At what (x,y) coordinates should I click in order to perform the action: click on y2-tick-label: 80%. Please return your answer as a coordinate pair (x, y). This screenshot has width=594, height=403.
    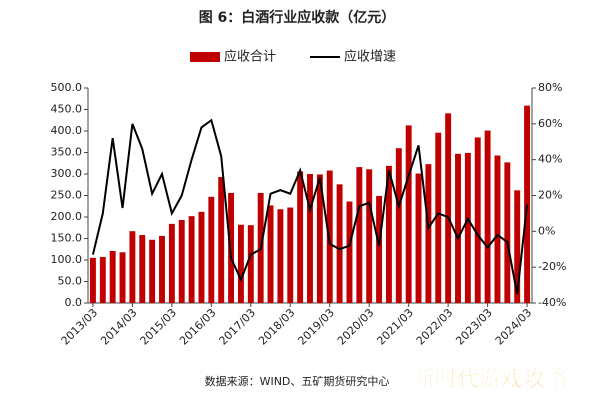
    Looking at the image, I should click on (550, 87).